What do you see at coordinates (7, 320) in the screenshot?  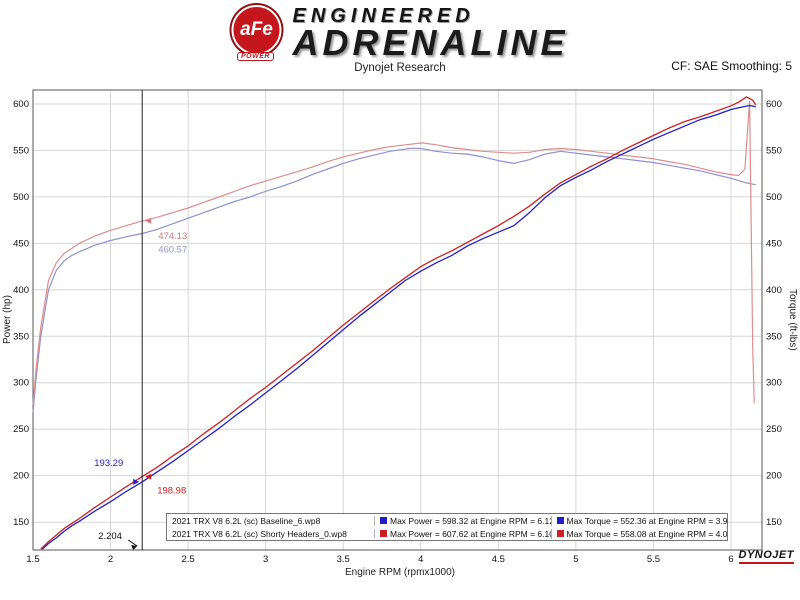 I see `y-axis-title-power: Power (hp)` at bounding box center [7, 320].